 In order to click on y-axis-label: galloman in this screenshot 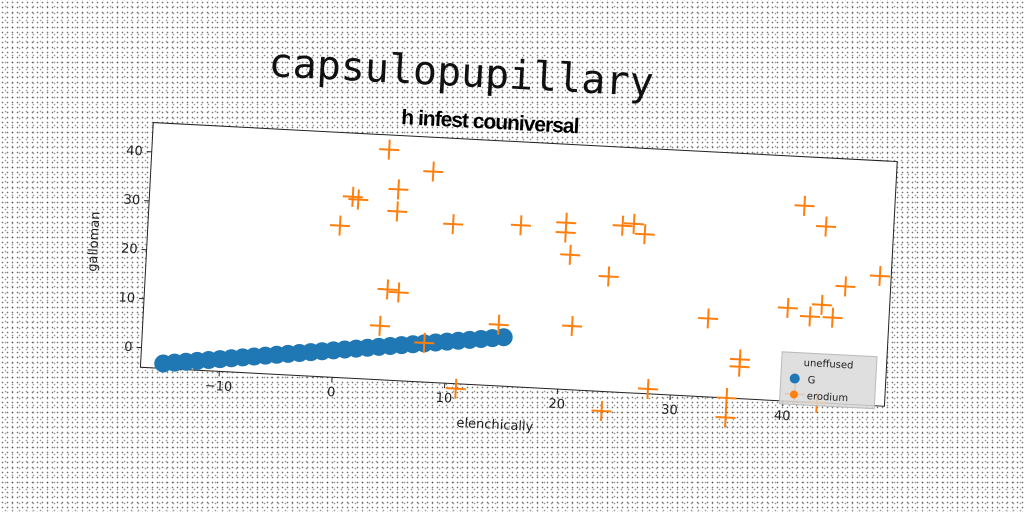, I will do `click(94, 241)`.